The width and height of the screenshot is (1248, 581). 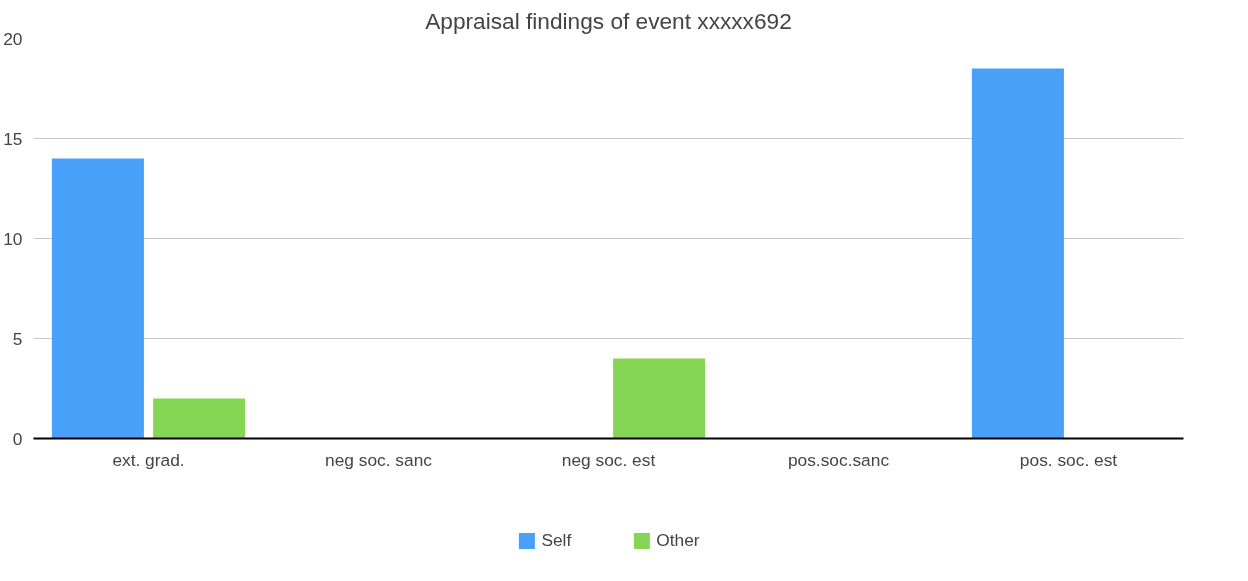 What do you see at coordinates (13, 238) in the screenshot?
I see `y-tick-label: 10` at bounding box center [13, 238].